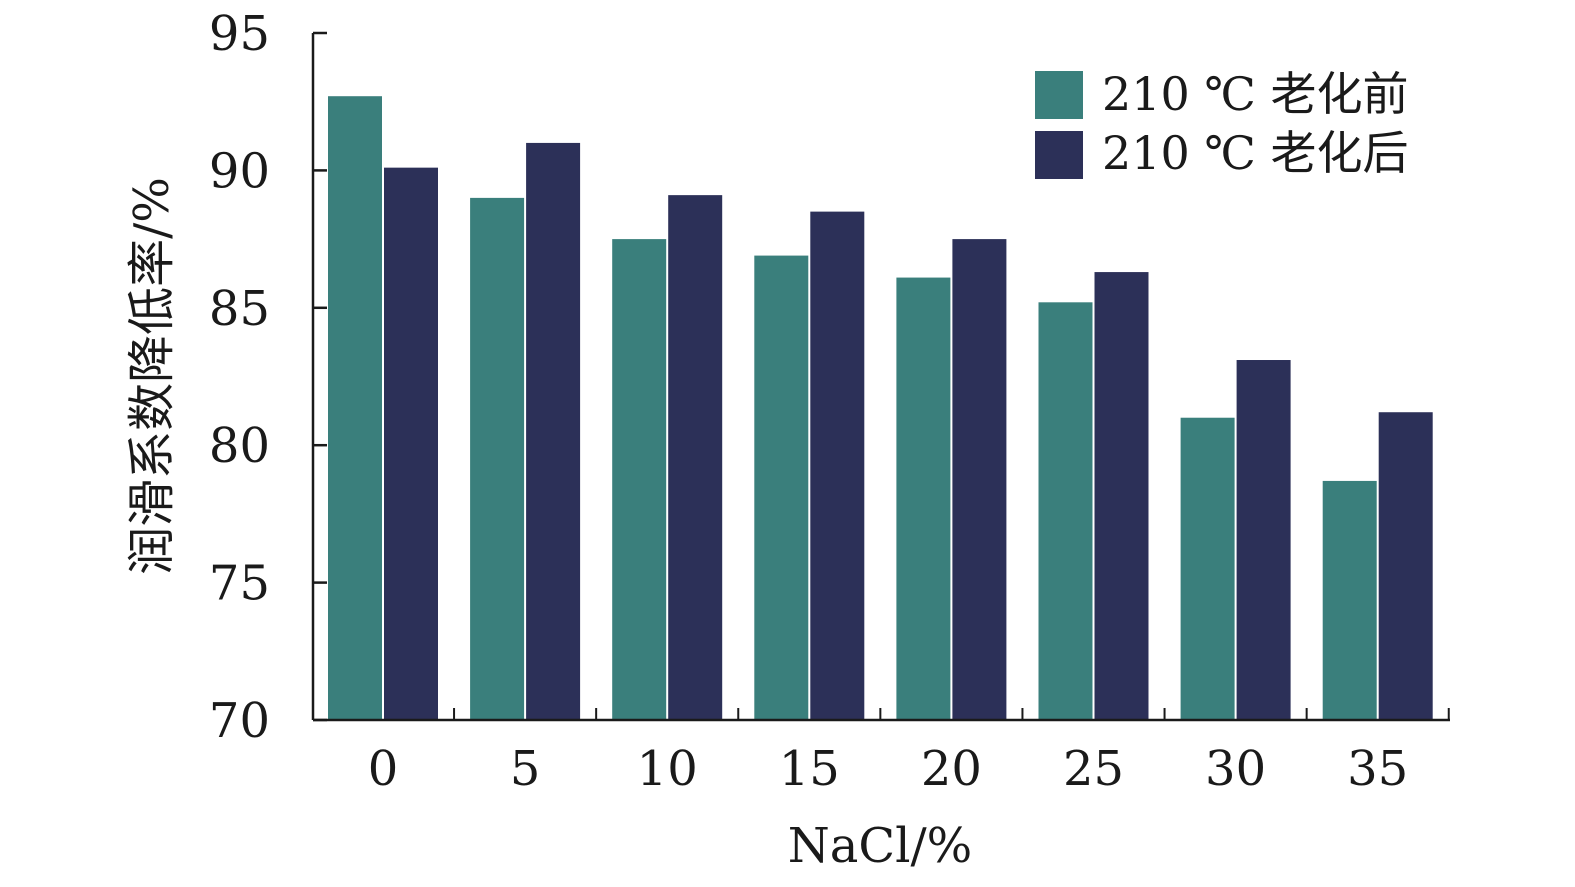  I want to click on x-tick-label: 0, so click(383, 769).